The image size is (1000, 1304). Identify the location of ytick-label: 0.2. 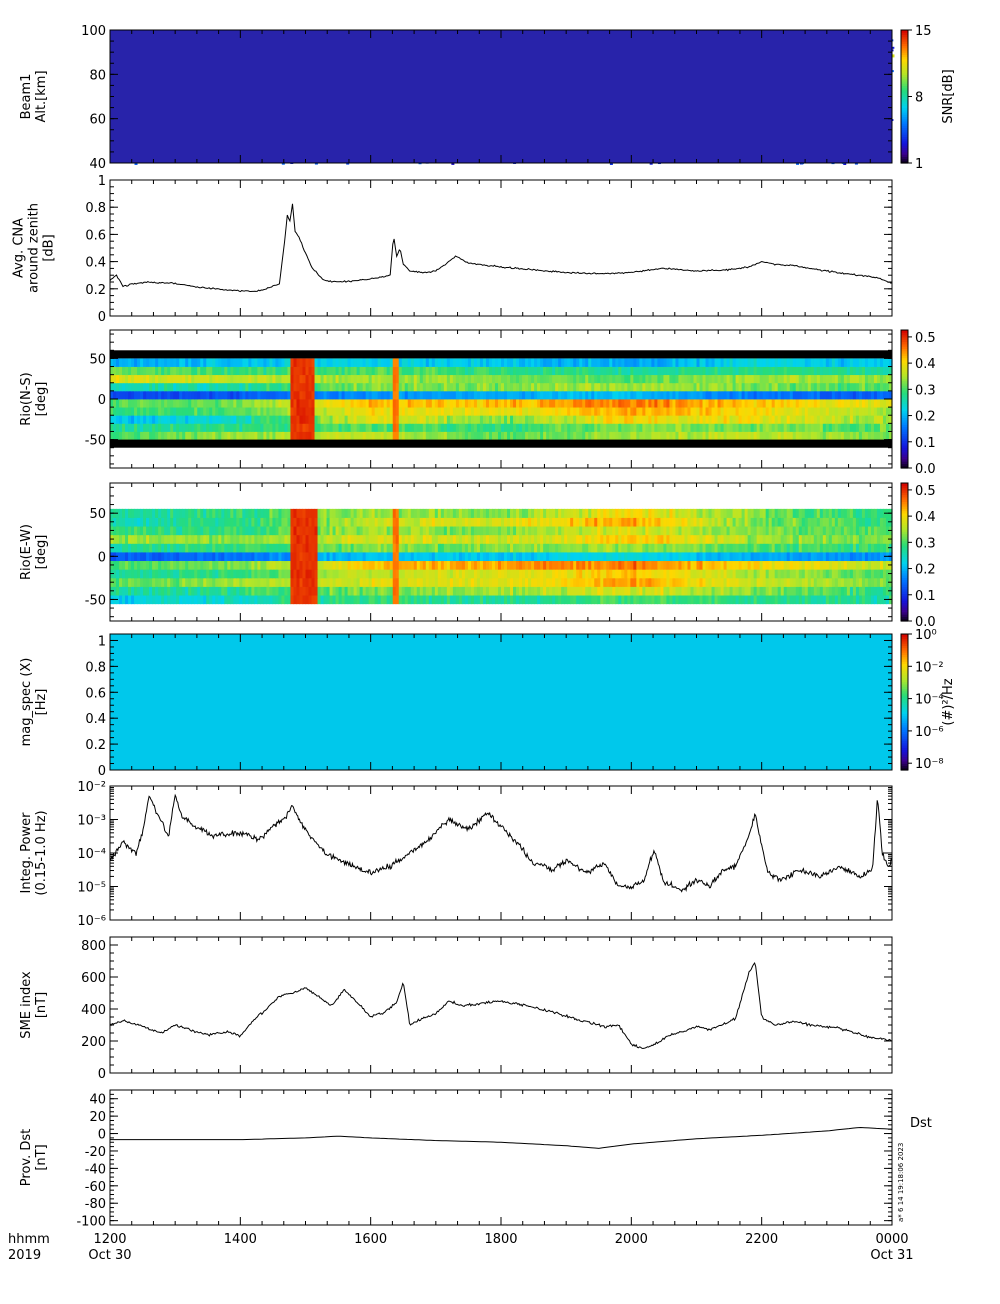
(95, 290).